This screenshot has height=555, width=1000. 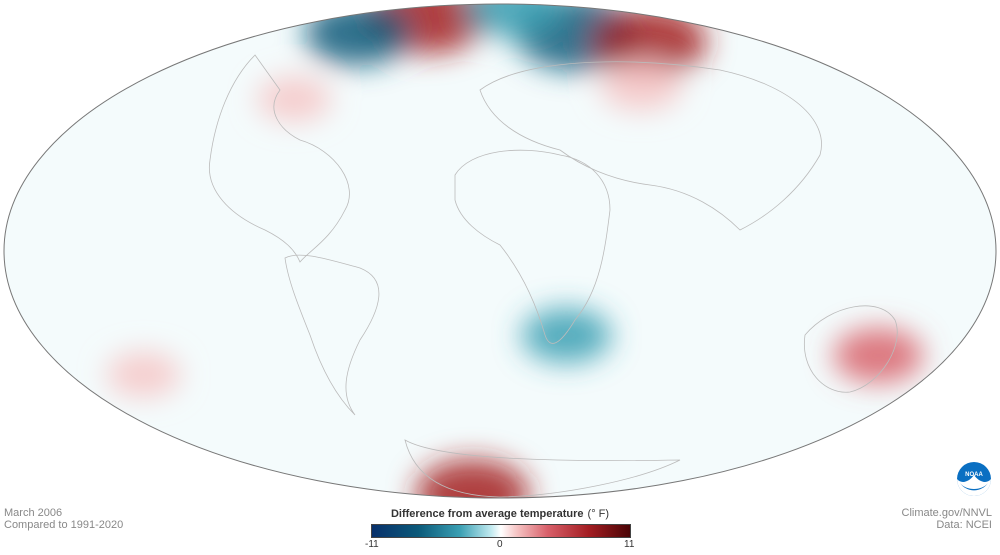 What do you see at coordinates (964, 525) in the screenshot?
I see `credit-data: Data: NCEI` at bounding box center [964, 525].